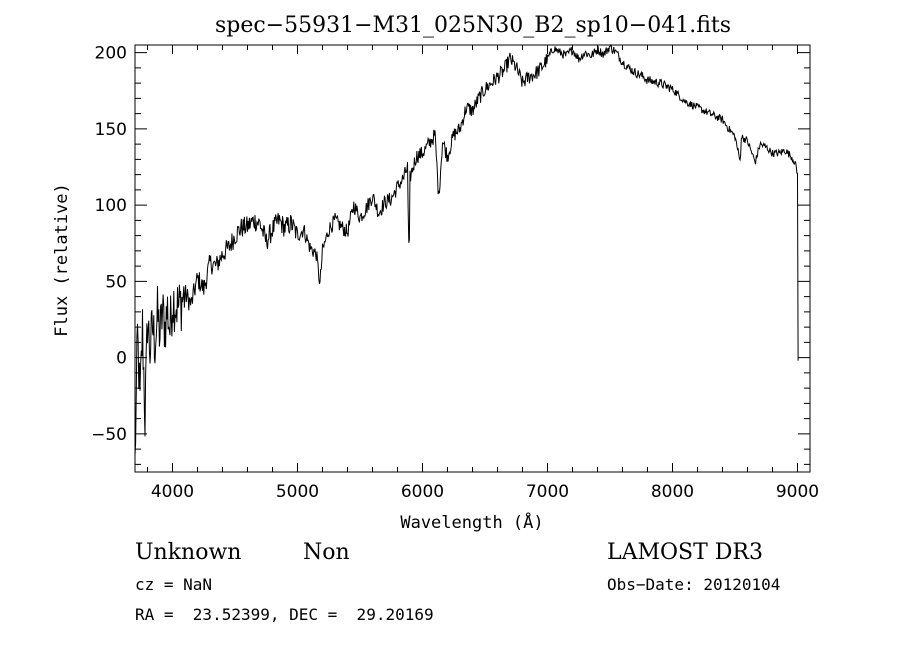 The width and height of the screenshot is (900, 649). What do you see at coordinates (121, 359) in the screenshot?
I see `y-tick-label: 0` at bounding box center [121, 359].